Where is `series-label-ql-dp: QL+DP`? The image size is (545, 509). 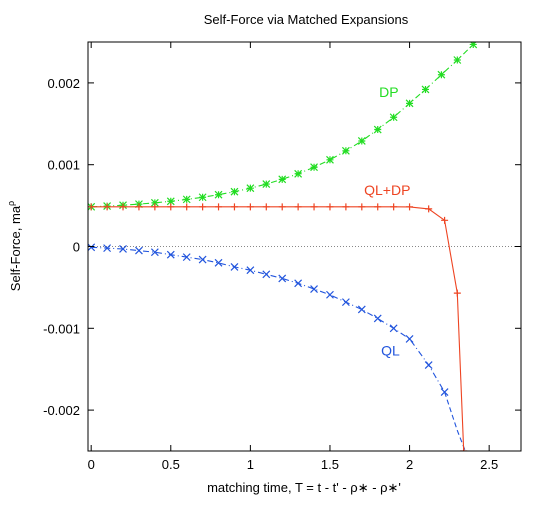 series-label-ql-dp: QL+DP is located at coordinates (387, 190).